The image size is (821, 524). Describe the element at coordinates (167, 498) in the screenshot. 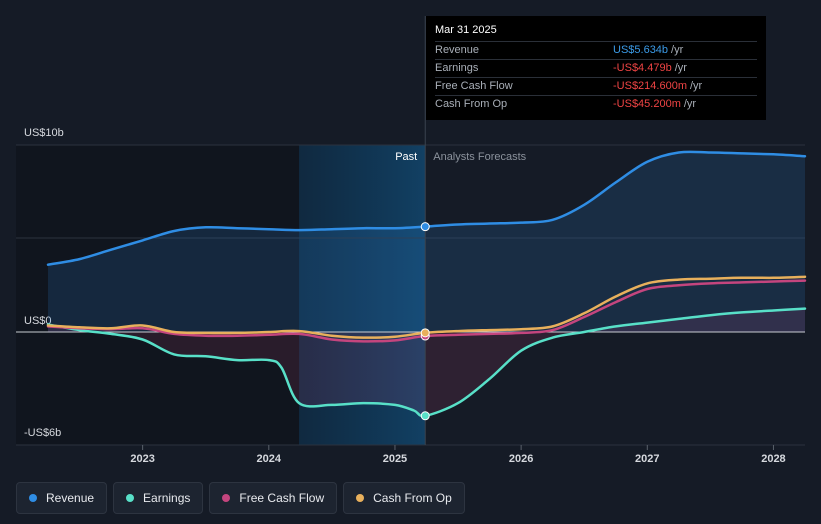

I see `legend-label: Earnings` at that location.